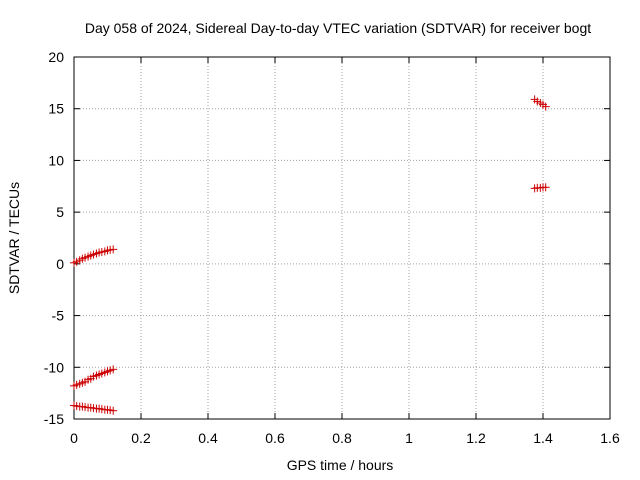 This screenshot has width=640, height=480. I want to click on y-tick-label: -5, so click(58, 316).